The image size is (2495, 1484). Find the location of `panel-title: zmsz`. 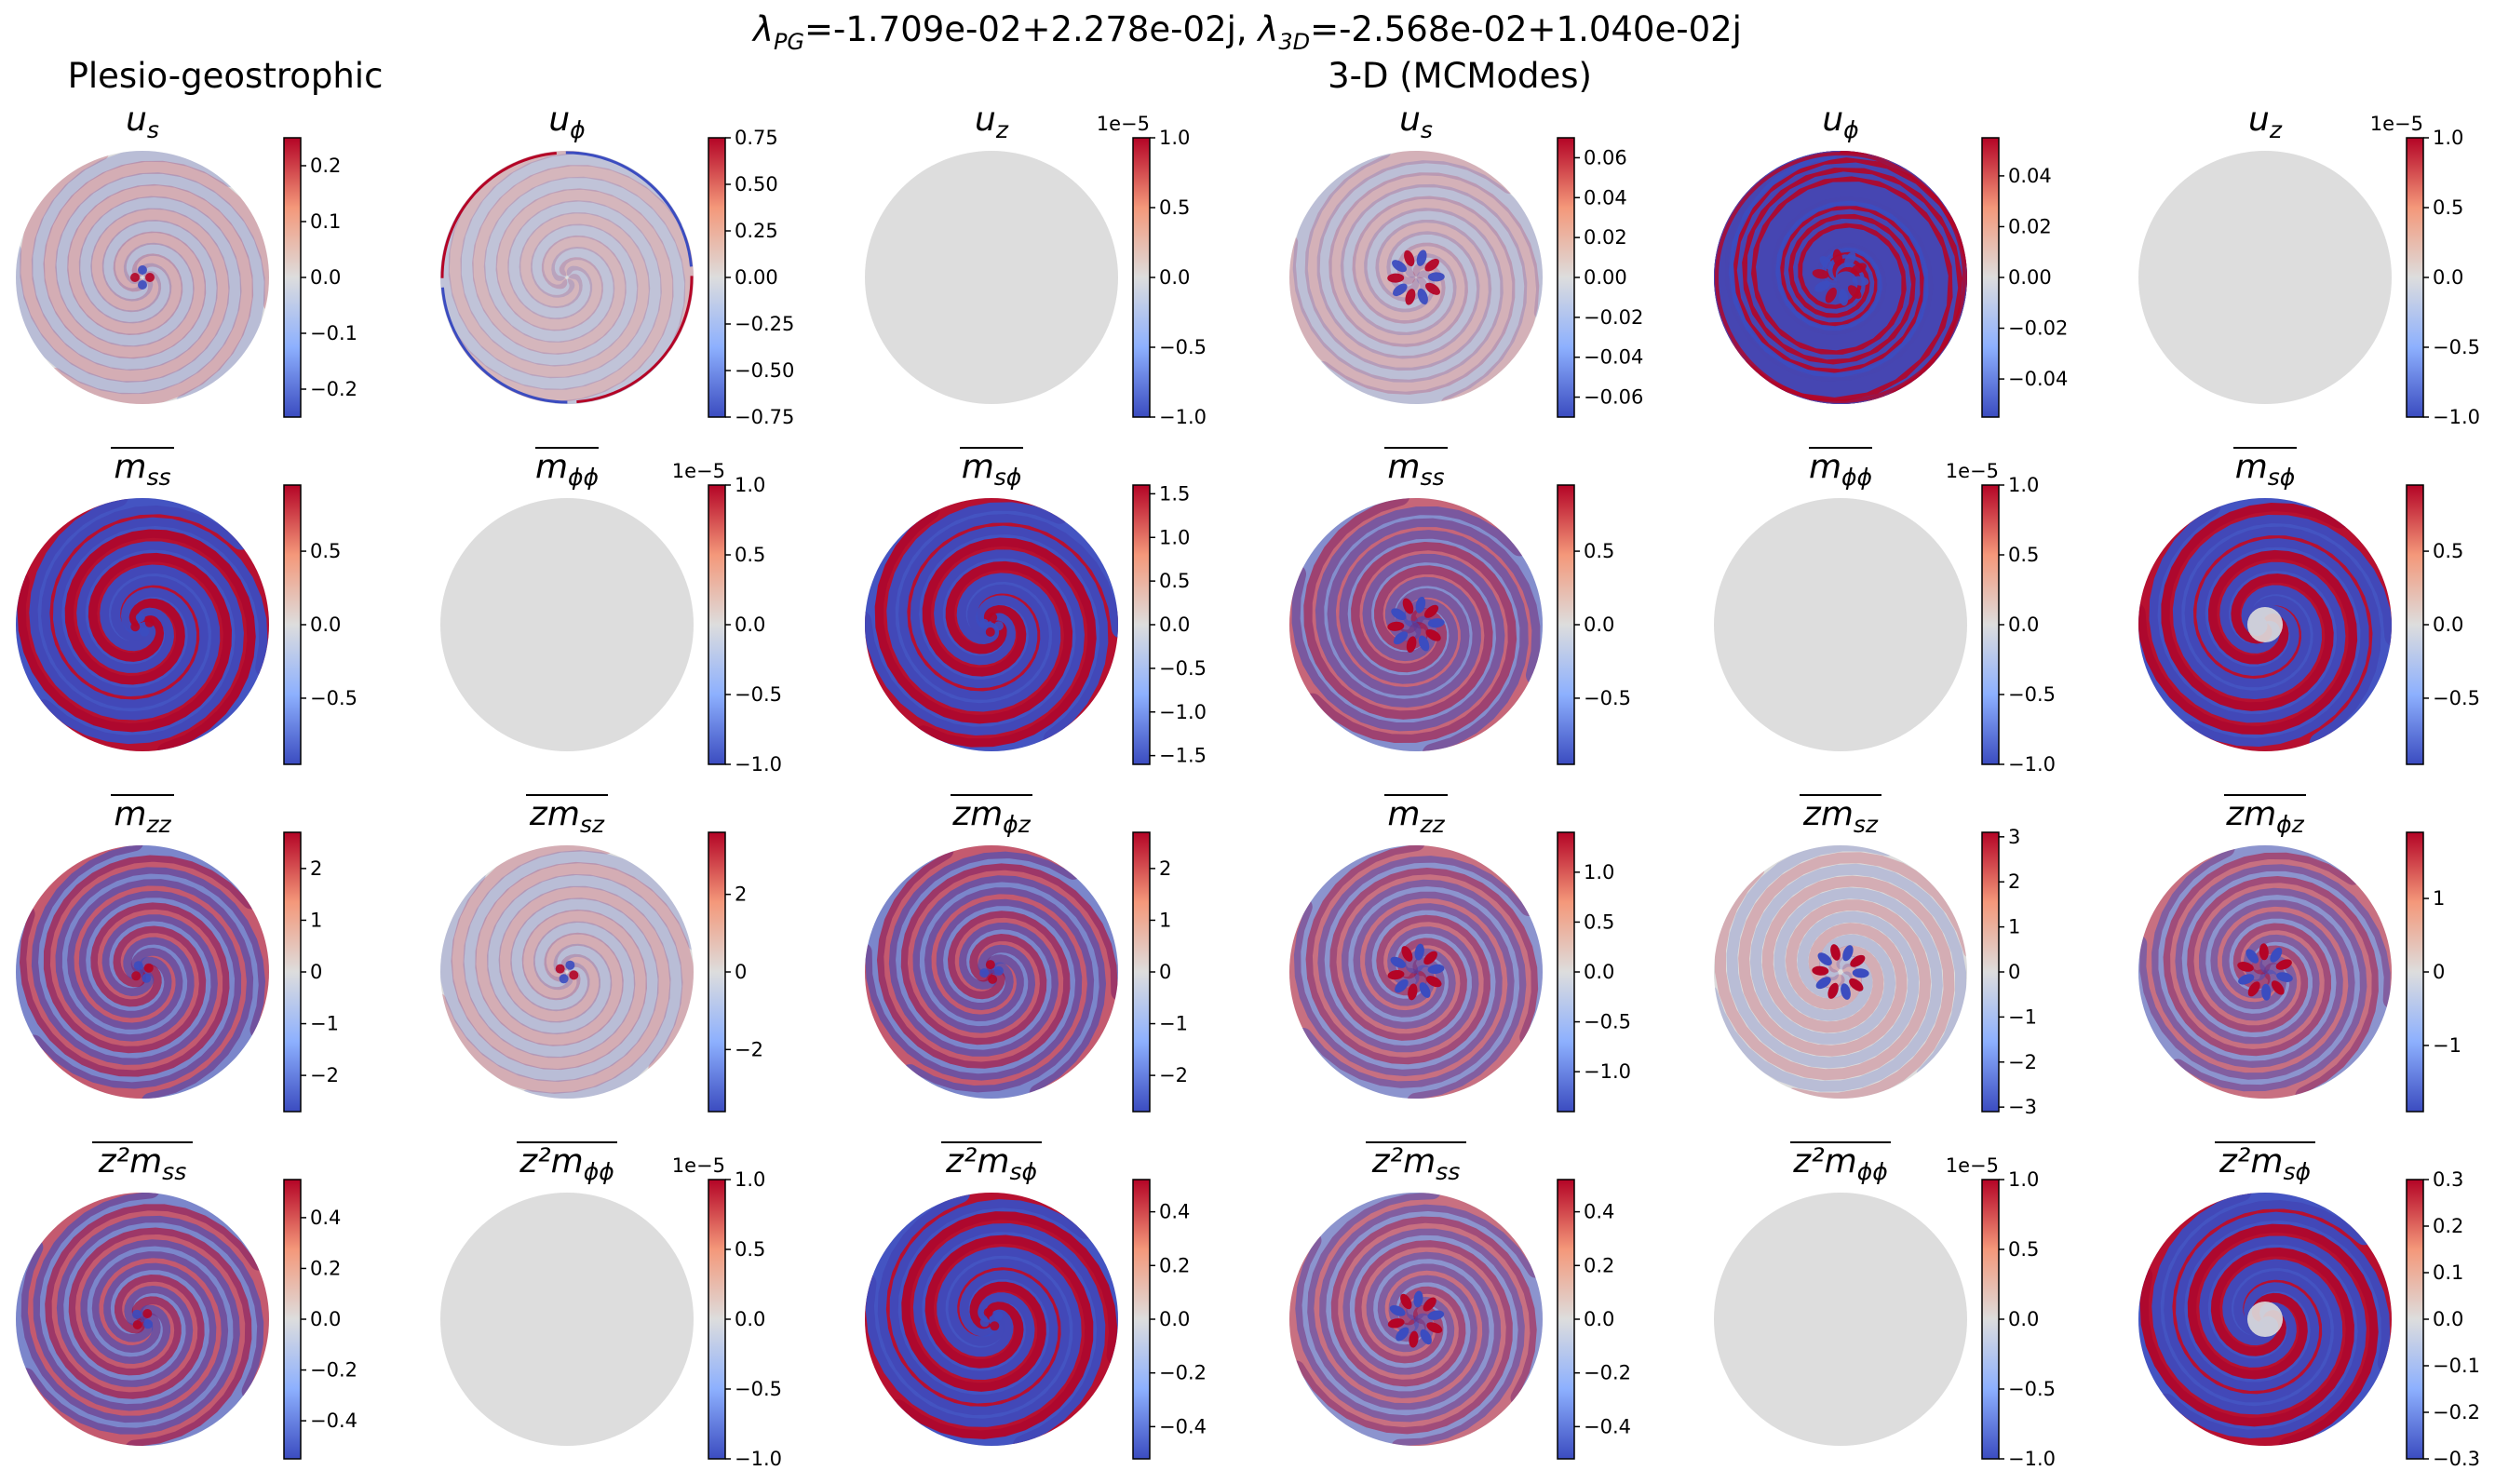

panel-title: zmsz is located at coordinates (567, 816).